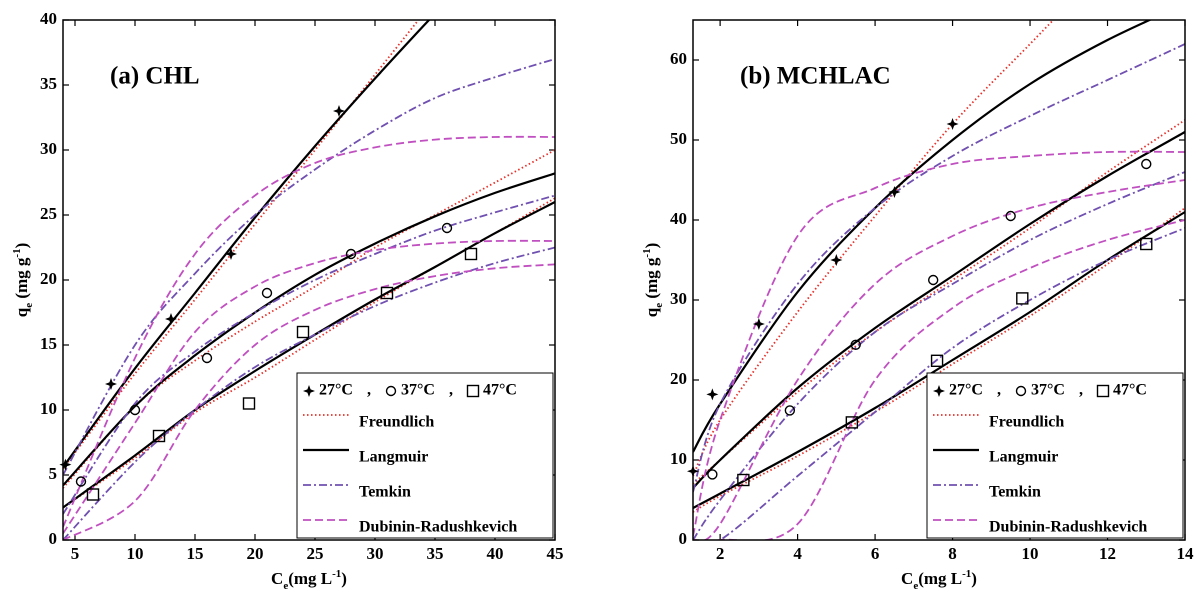  I want to click on y-tick-label: 20, so click(678, 378).